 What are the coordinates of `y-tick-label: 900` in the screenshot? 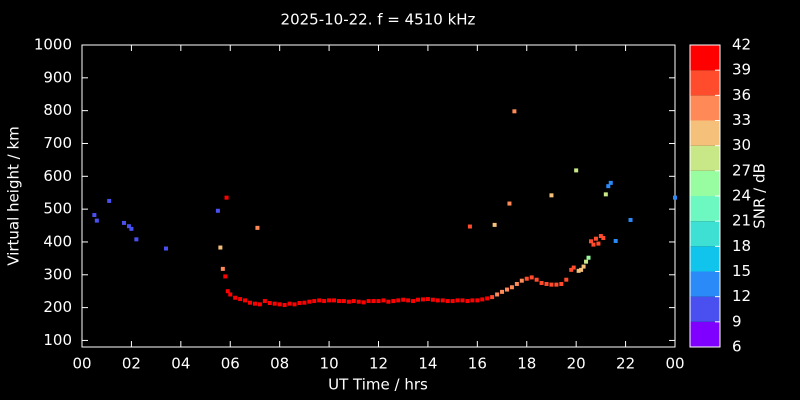 It's located at (57, 77).